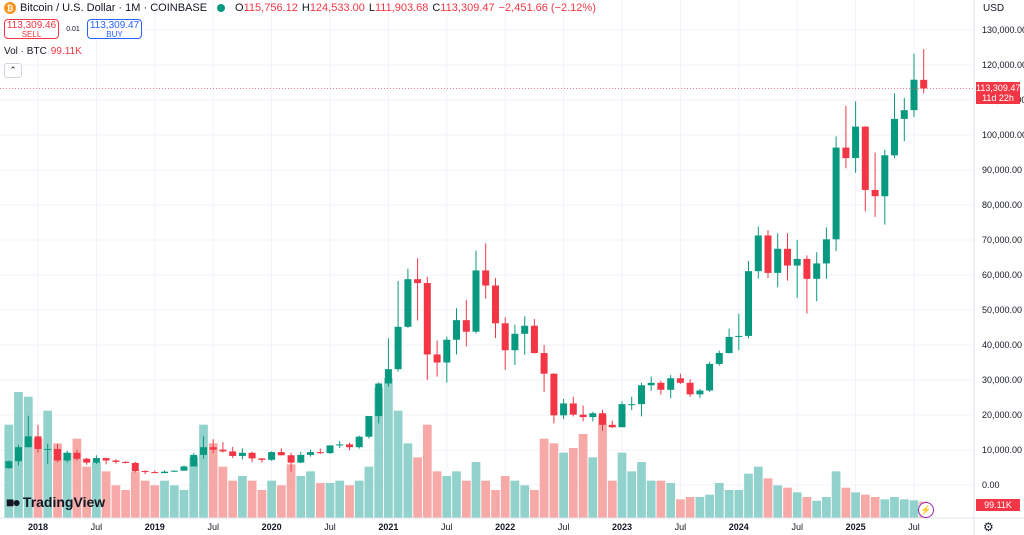 The width and height of the screenshot is (1024, 535). What do you see at coordinates (13, 70) in the screenshot?
I see `collapse-legend-button: ⌃` at bounding box center [13, 70].